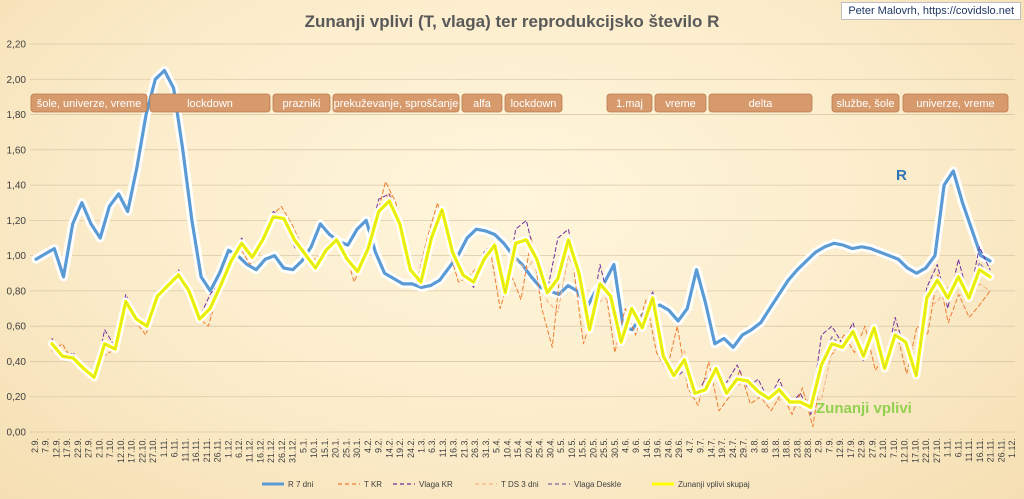 The height and width of the screenshot is (499, 1024). Describe the element at coordinates (679, 448) in the screenshot. I see `x-tick-label: 29.6.` at that location.